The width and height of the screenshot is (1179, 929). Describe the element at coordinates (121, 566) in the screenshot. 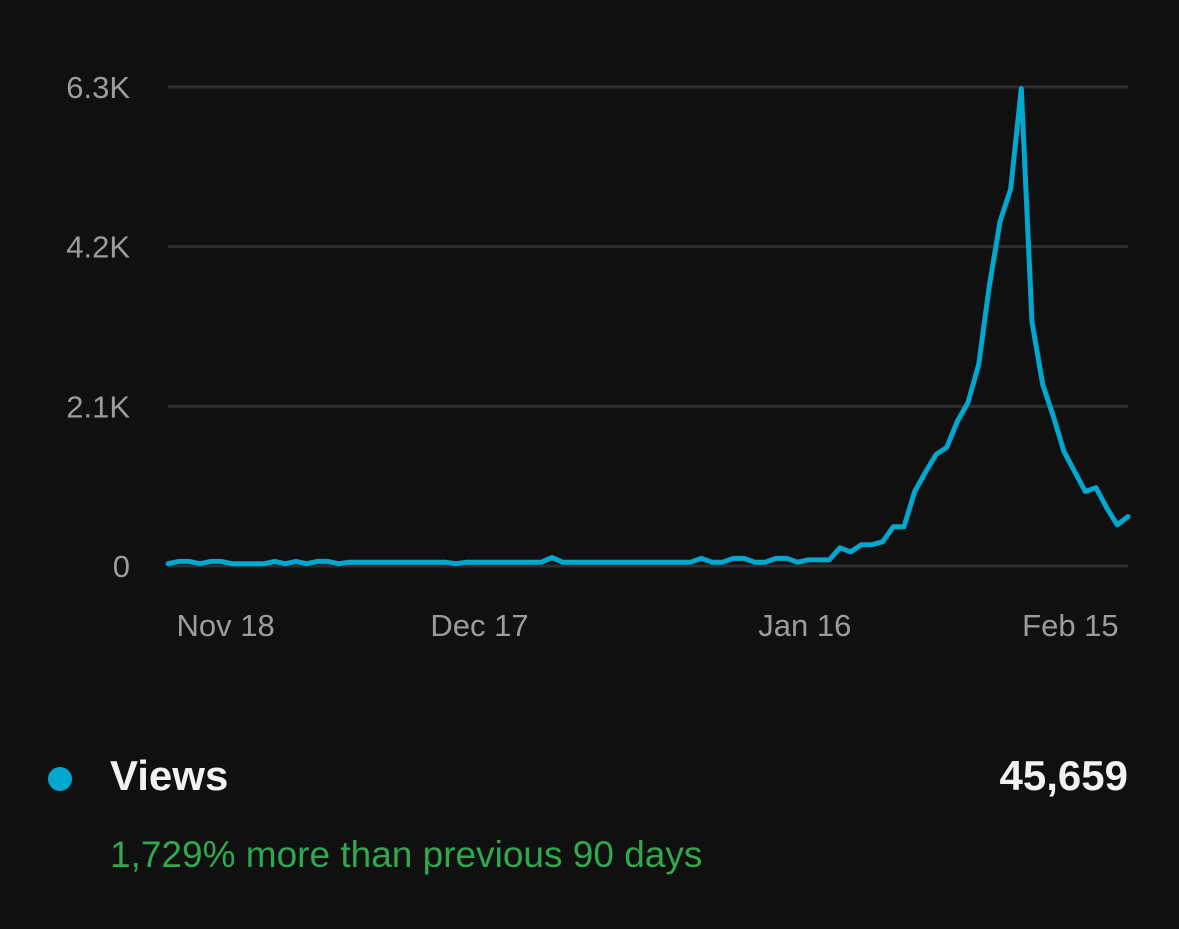

I see `y-tick-label: 0` at that location.